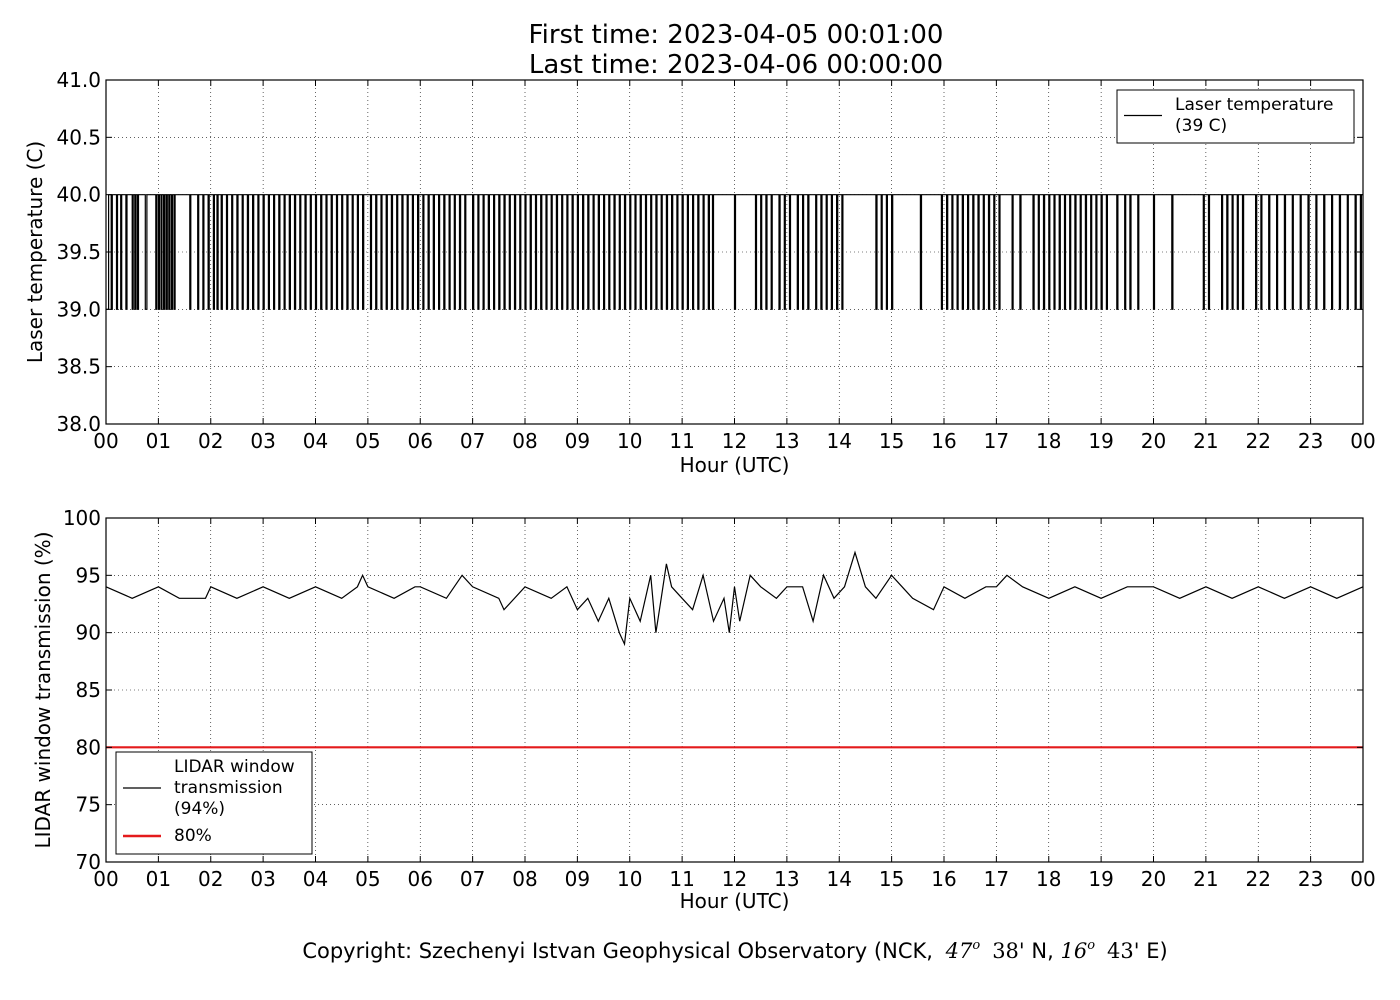 The height and width of the screenshot is (1000, 1400). What do you see at coordinates (228, 788) in the screenshot?
I see `legend-label: transmission` at bounding box center [228, 788].